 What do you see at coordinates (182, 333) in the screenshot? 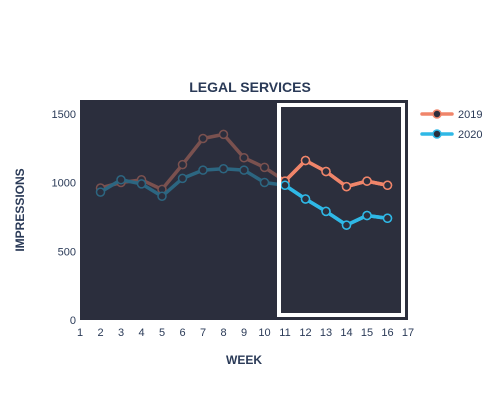
I see `x-tick-label: 6` at bounding box center [182, 333].